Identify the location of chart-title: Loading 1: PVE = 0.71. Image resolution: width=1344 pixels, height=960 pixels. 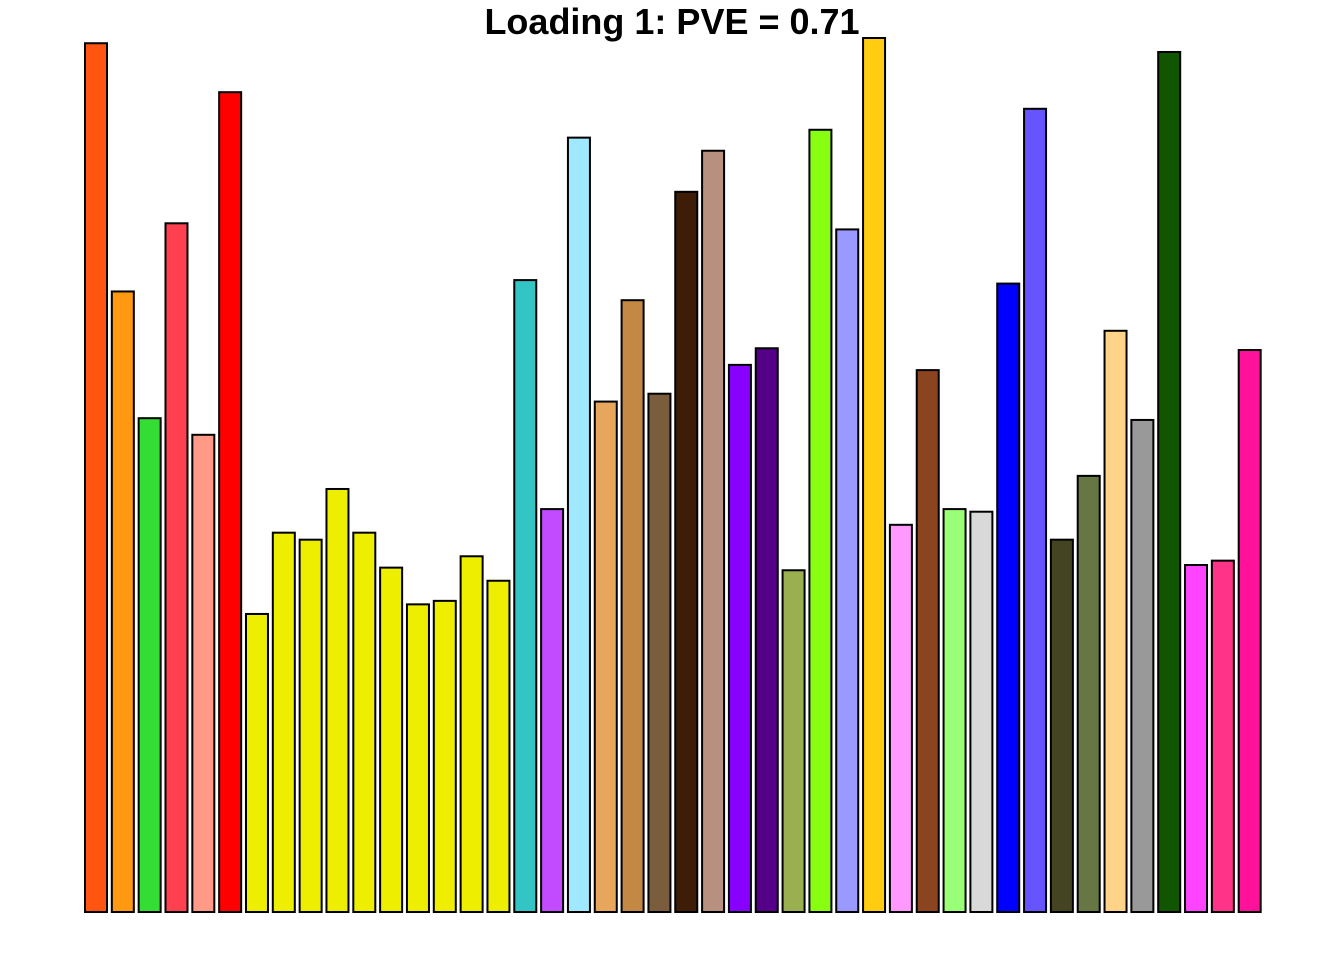
(672, 21).